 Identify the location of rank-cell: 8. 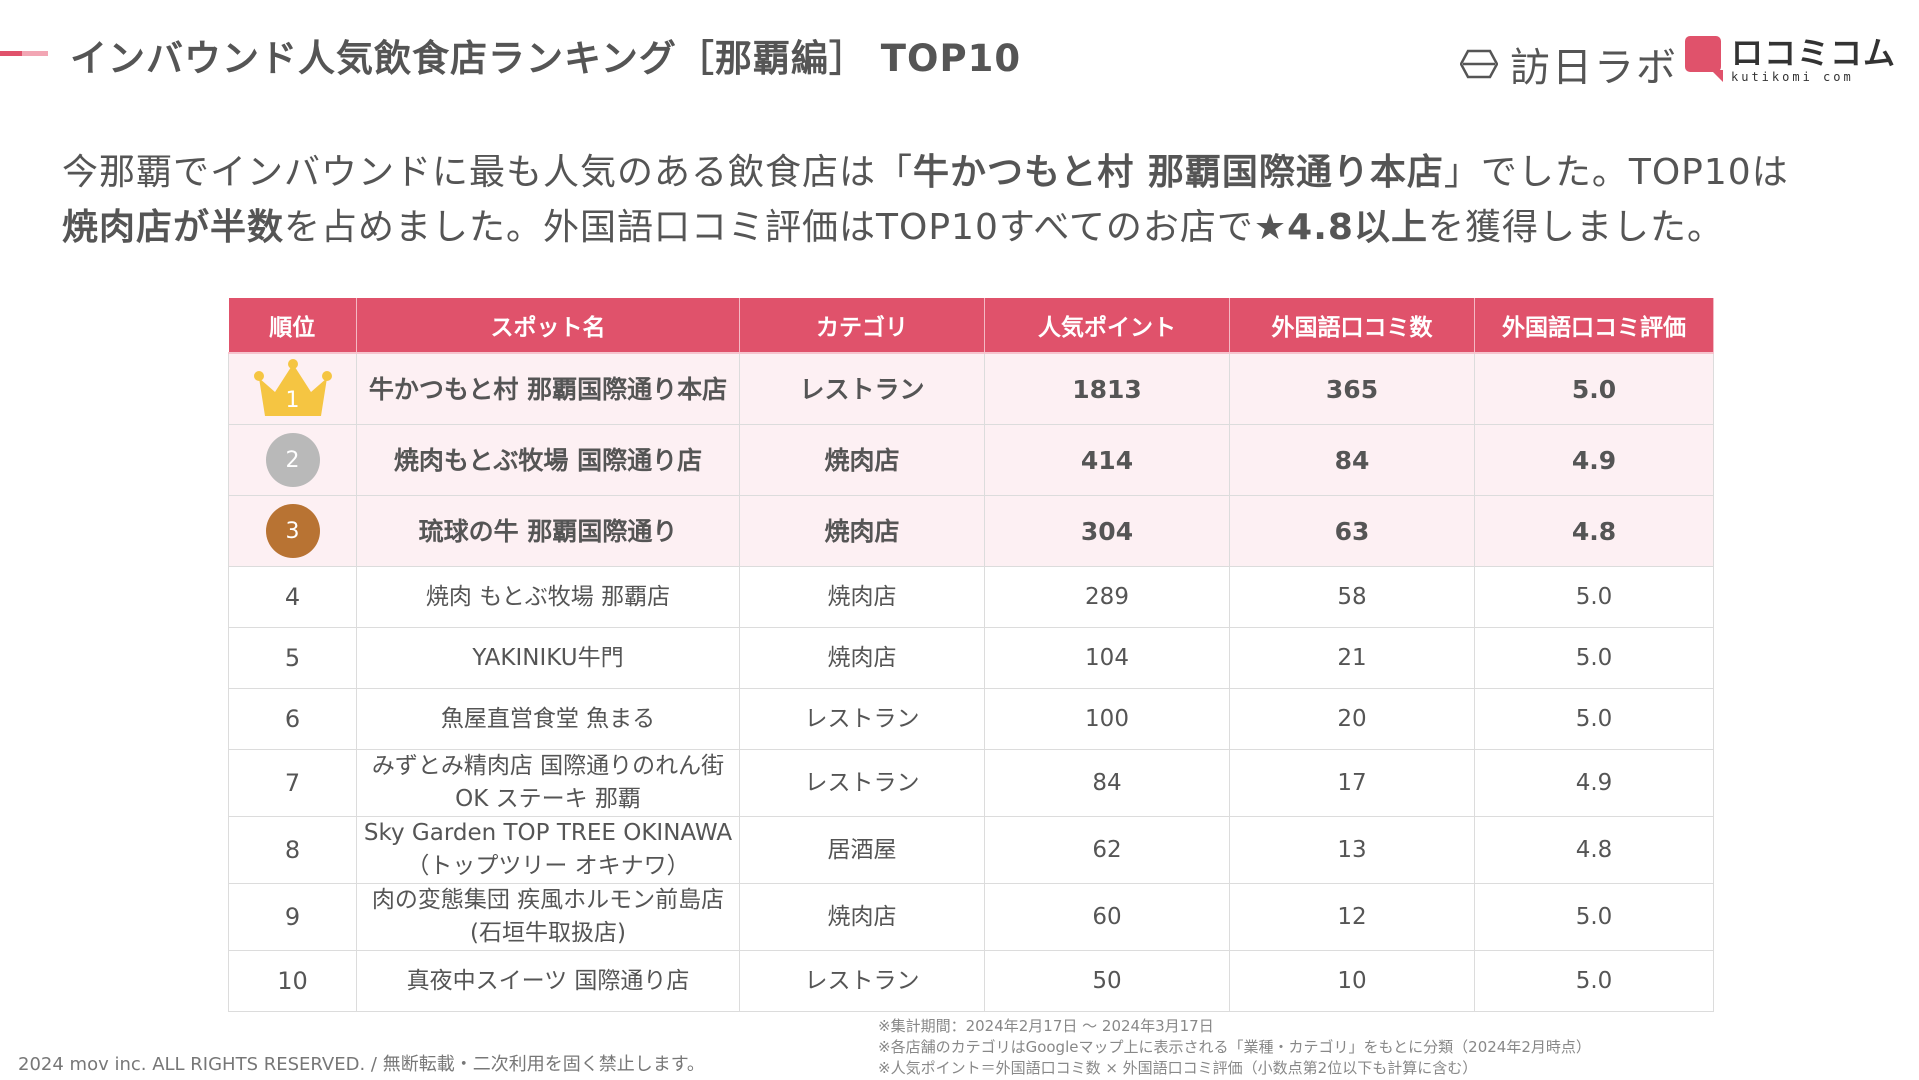
(292, 850).